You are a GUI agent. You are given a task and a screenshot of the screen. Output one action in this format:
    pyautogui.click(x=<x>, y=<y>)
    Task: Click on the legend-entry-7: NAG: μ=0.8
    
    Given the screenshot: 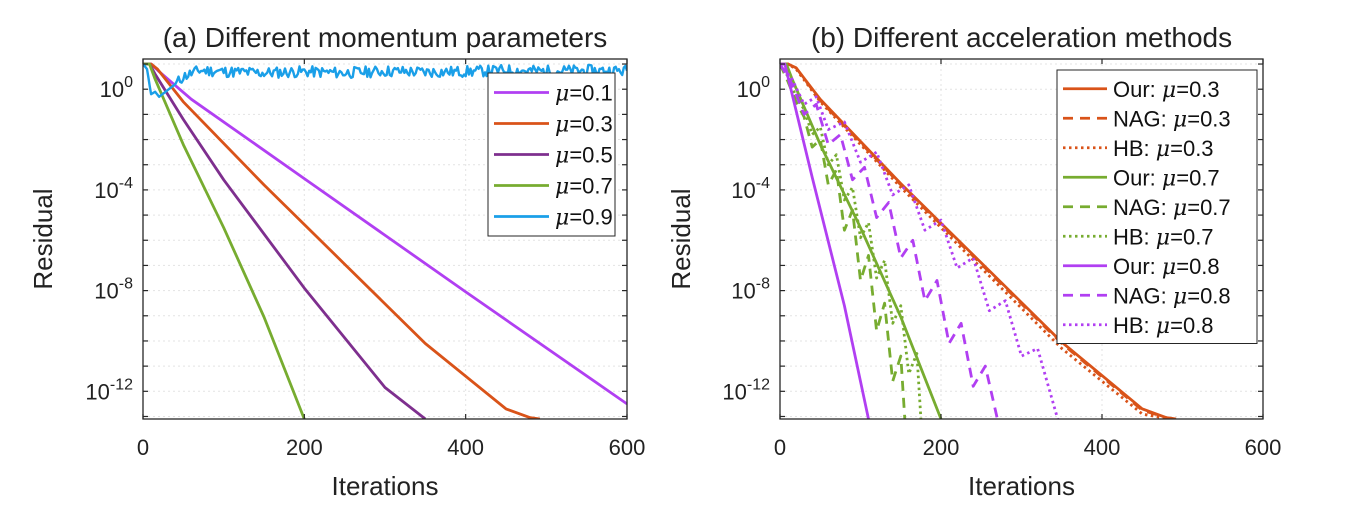 What is the action you would take?
    pyautogui.click(x=1172, y=296)
    